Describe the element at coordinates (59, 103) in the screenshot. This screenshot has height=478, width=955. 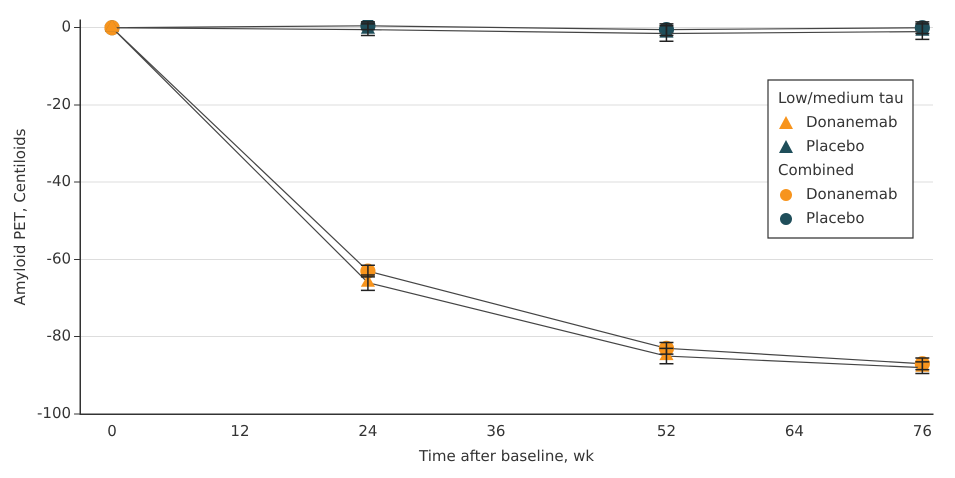
I see `y-tick-label: -20` at that location.